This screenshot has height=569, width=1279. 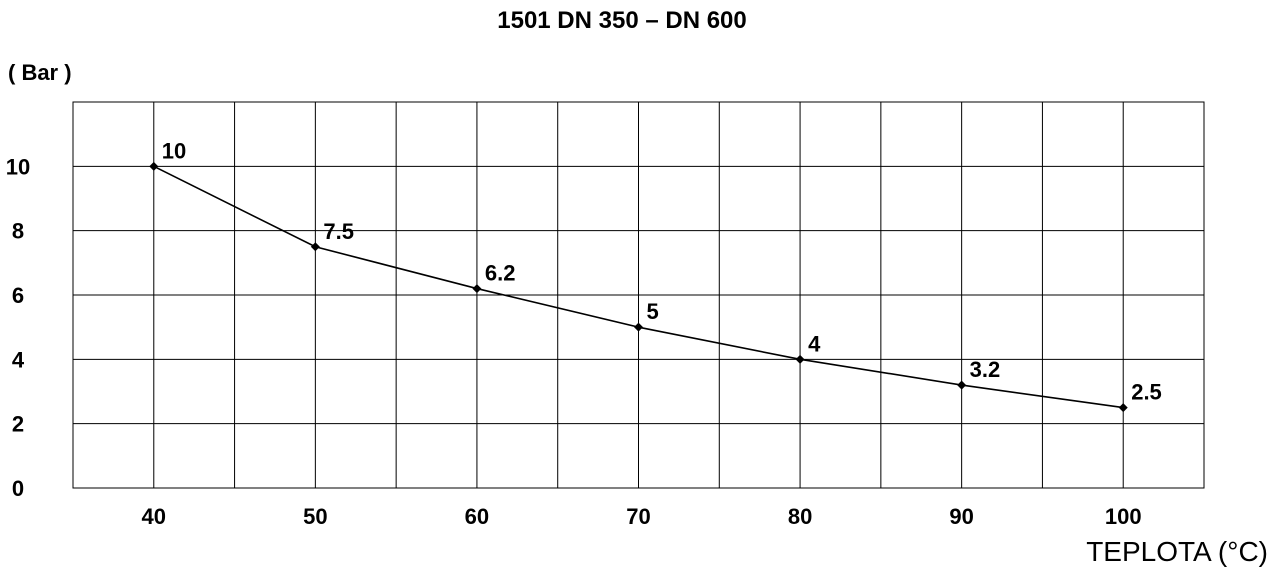 What do you see at coordinates (18, 488) in the screenshot?
I see `y-tick-label: 0` at bounding box center [18, 488].